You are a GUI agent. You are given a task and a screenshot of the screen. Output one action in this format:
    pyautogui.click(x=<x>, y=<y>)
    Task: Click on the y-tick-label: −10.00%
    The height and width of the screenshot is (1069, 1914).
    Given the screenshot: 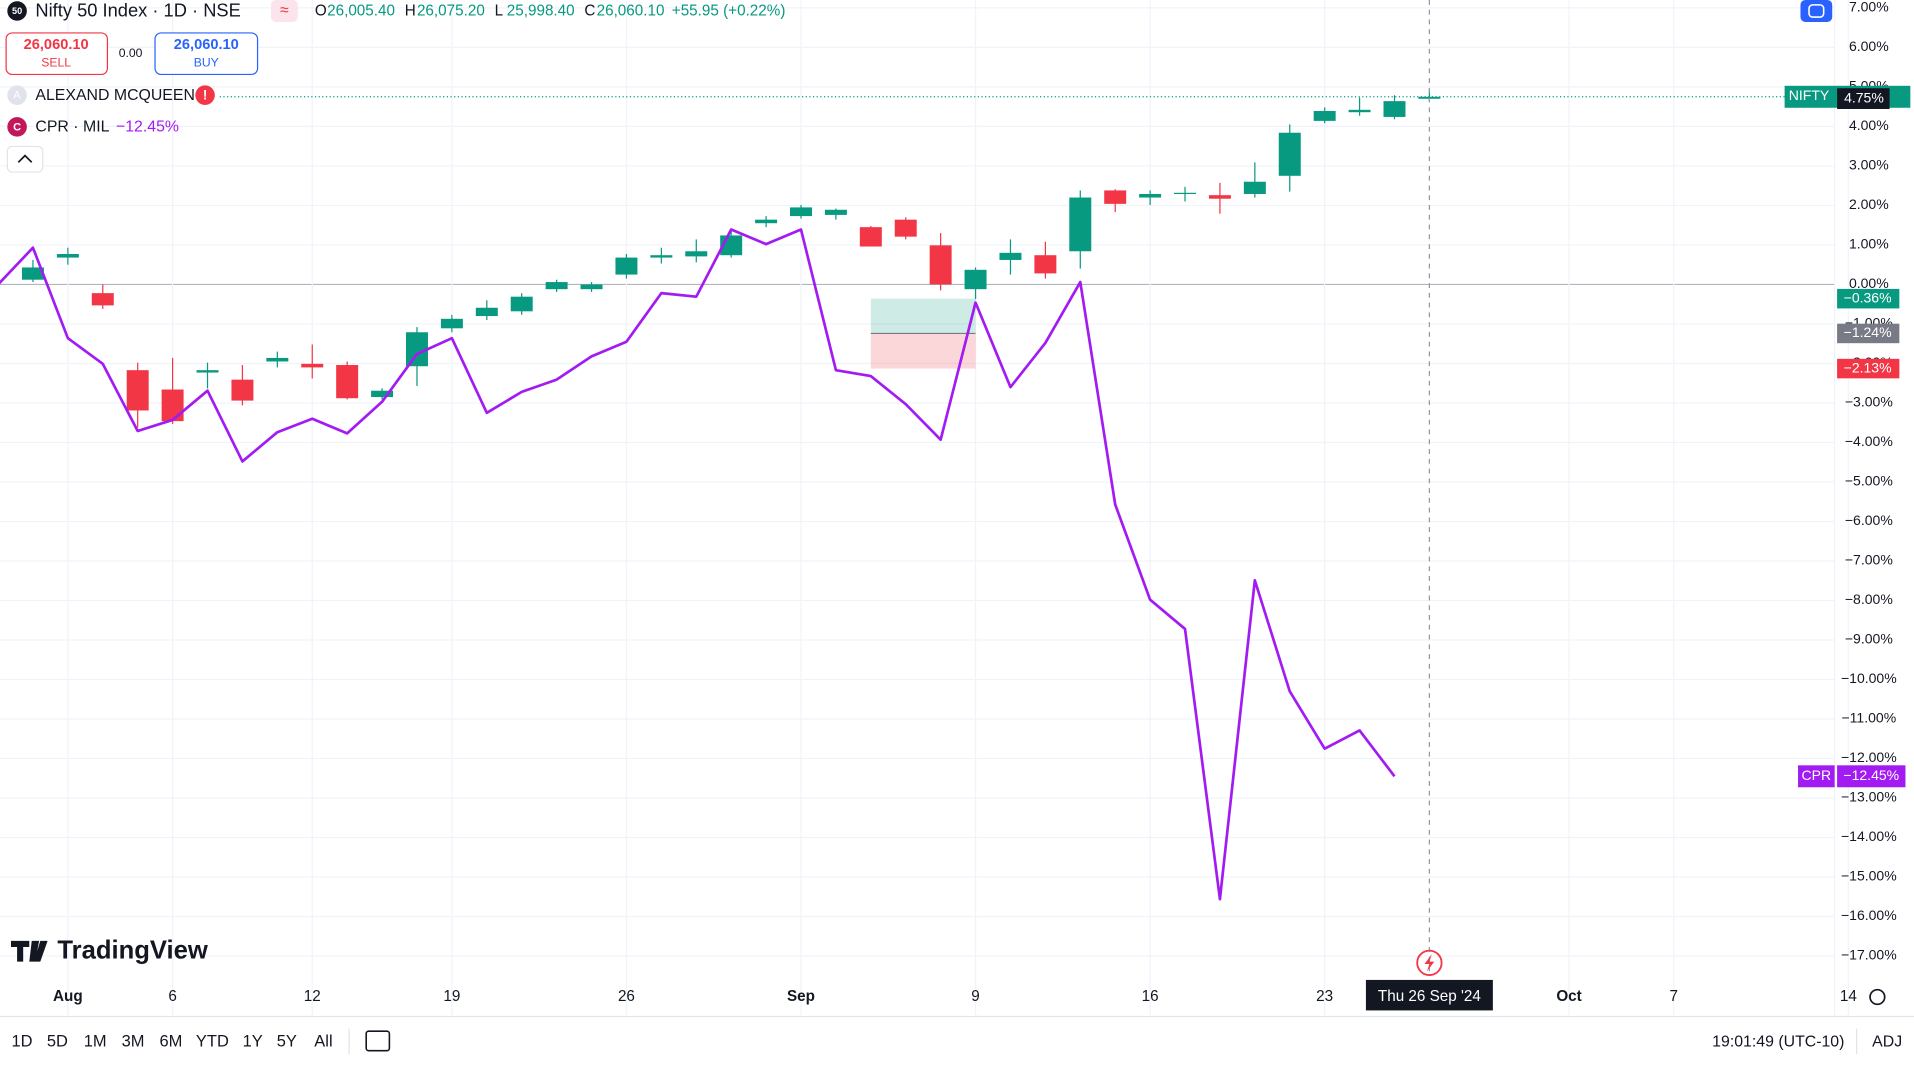 What is the action you would take?
    pyautogui.click(x=1869, y=678)
    